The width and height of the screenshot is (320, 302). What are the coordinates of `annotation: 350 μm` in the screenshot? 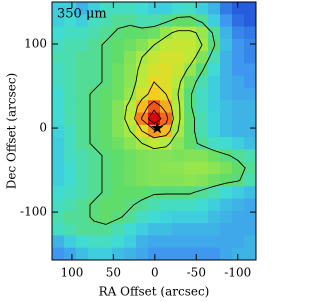 It's located at (82, 14).